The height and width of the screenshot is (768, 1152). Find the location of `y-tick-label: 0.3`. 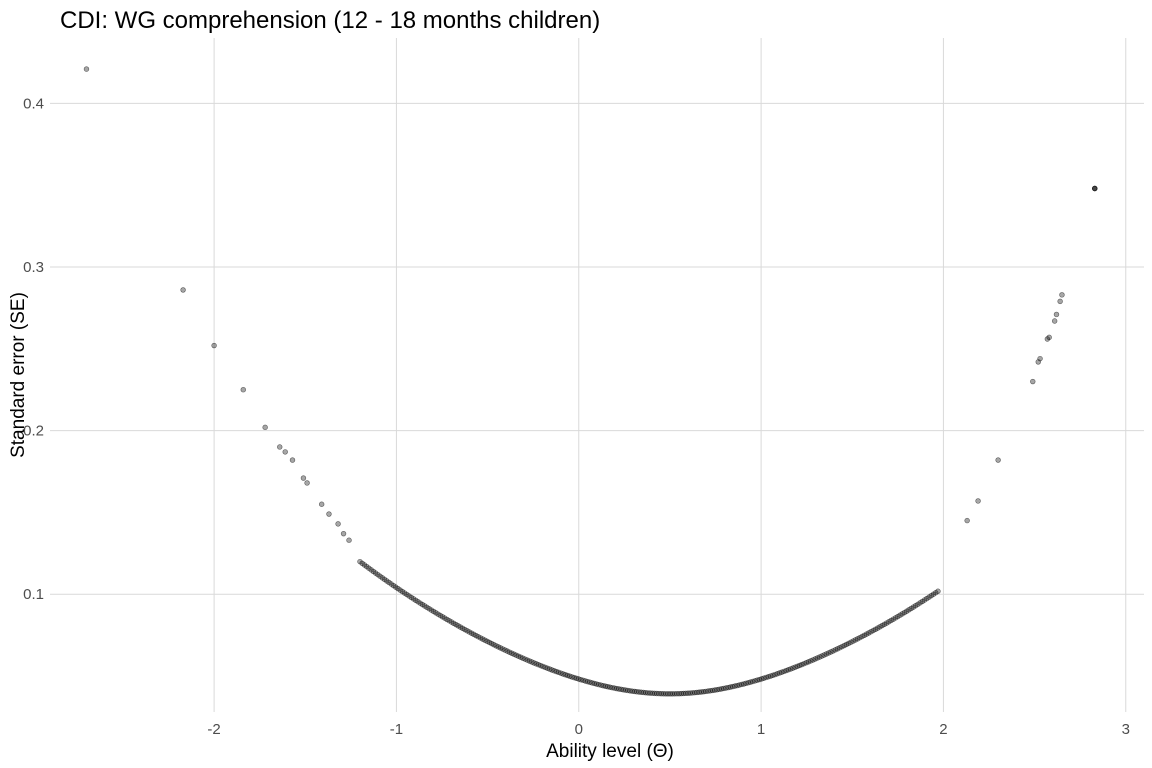

y-tick-label: 0.3 is located at coordinates (33, 267).